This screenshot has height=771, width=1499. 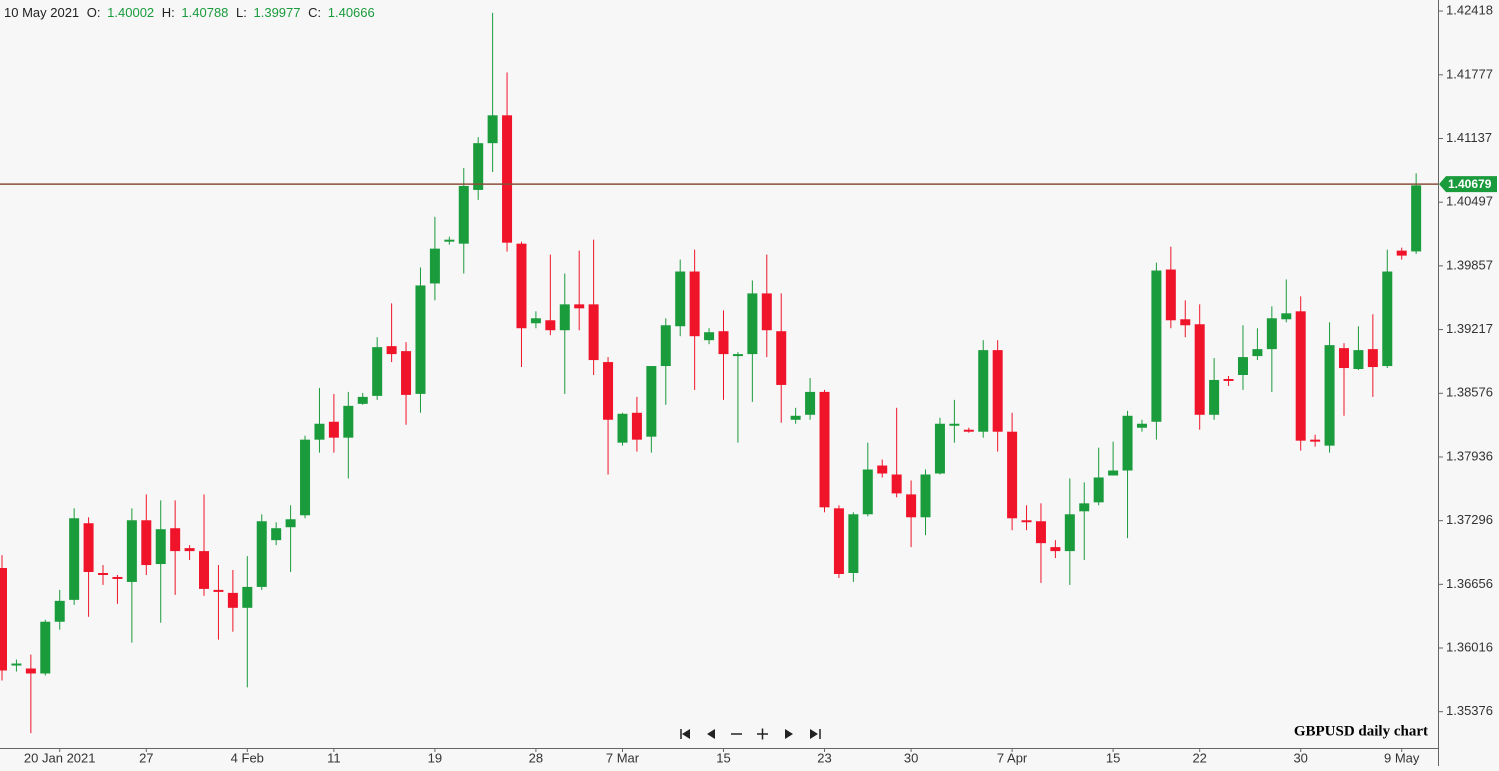 What do you see at coordinates (1469, 646) in the screenshot?
I see `y-tick-label: 1.36016` at bounding box center [1469, 646].